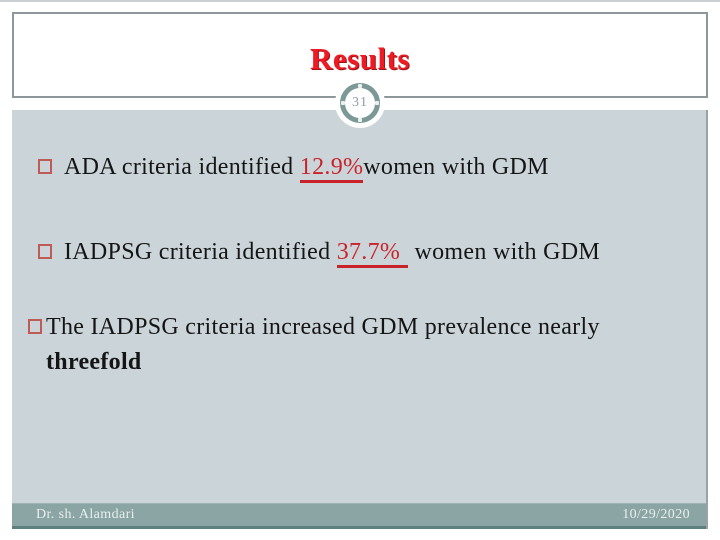 Image resolution: width=720 pixels, height=540 pixels. Describe the element at coordinates (656, 514) in the screenshot. I see `slide-date: 10/29/2020` at that location.